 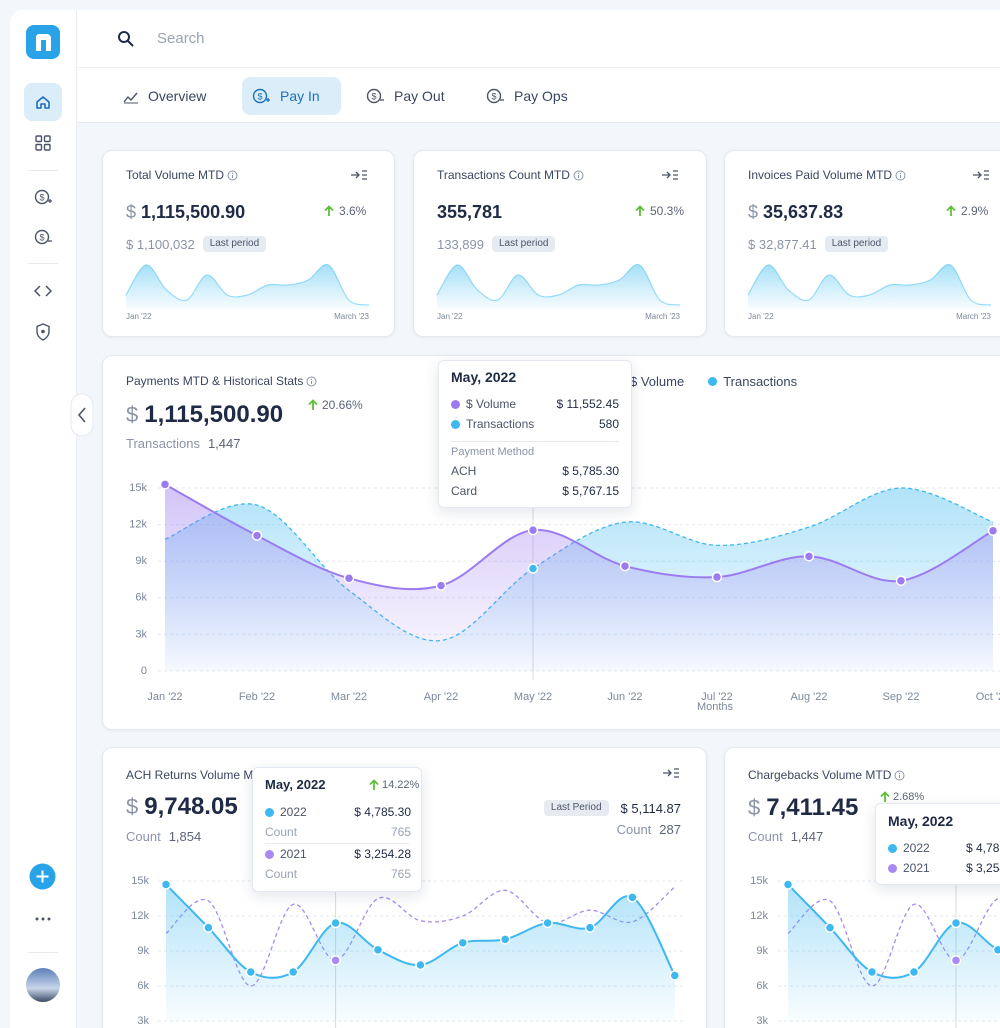 I want to click on card-title: Invoices Paid Volume MTD, so click(x=820, y=175).